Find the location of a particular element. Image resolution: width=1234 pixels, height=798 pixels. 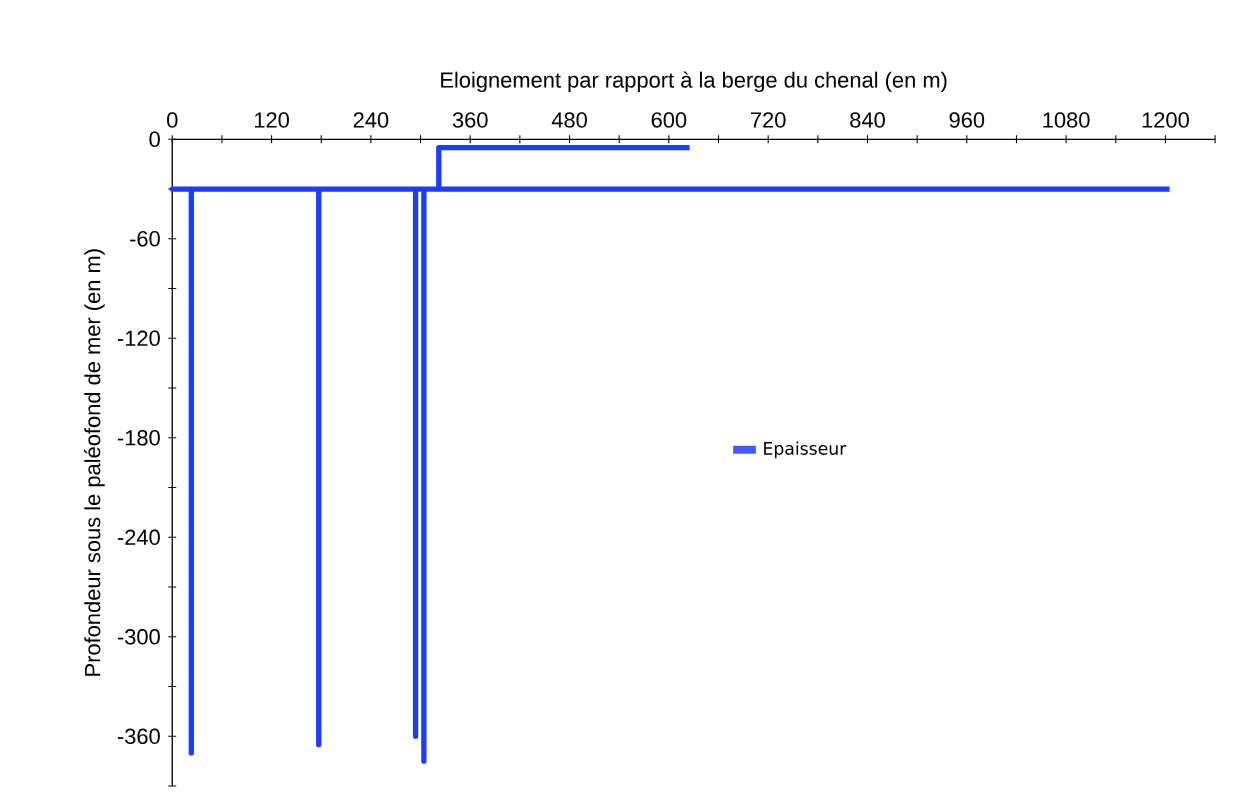

x-tick-label: 360 is located at coordinates (470, 120).